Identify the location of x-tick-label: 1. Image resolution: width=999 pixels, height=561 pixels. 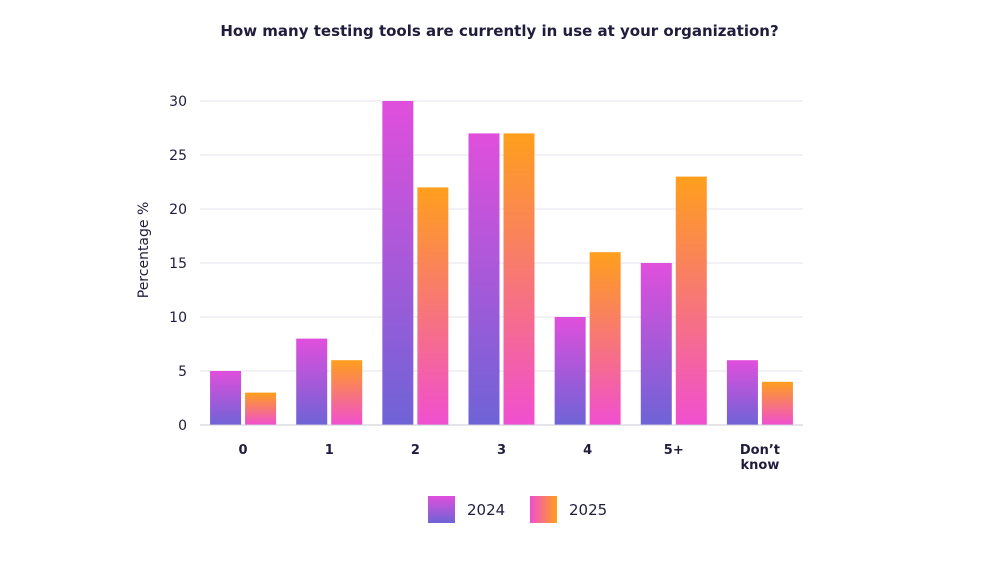
(329, 450).